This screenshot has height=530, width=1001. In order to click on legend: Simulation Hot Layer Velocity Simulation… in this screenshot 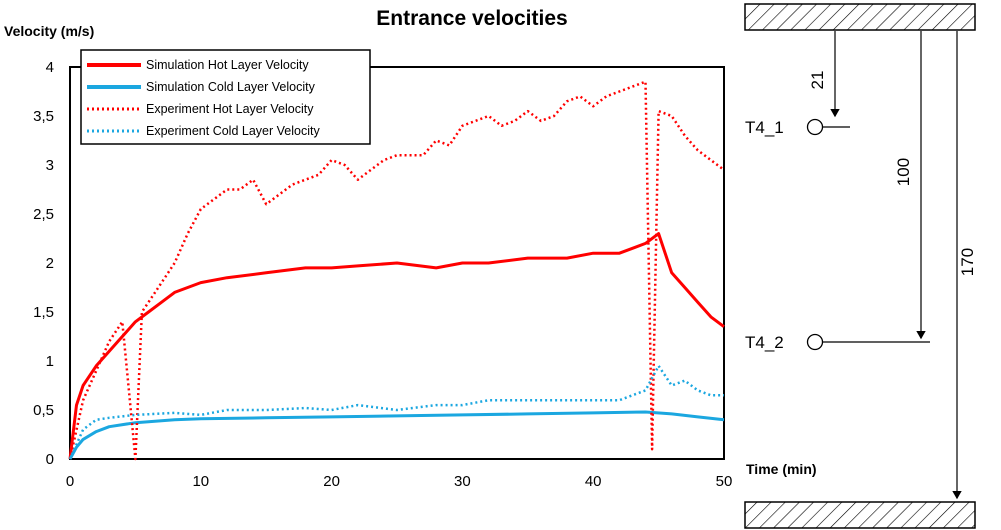, I will do `click(225, 97)`.